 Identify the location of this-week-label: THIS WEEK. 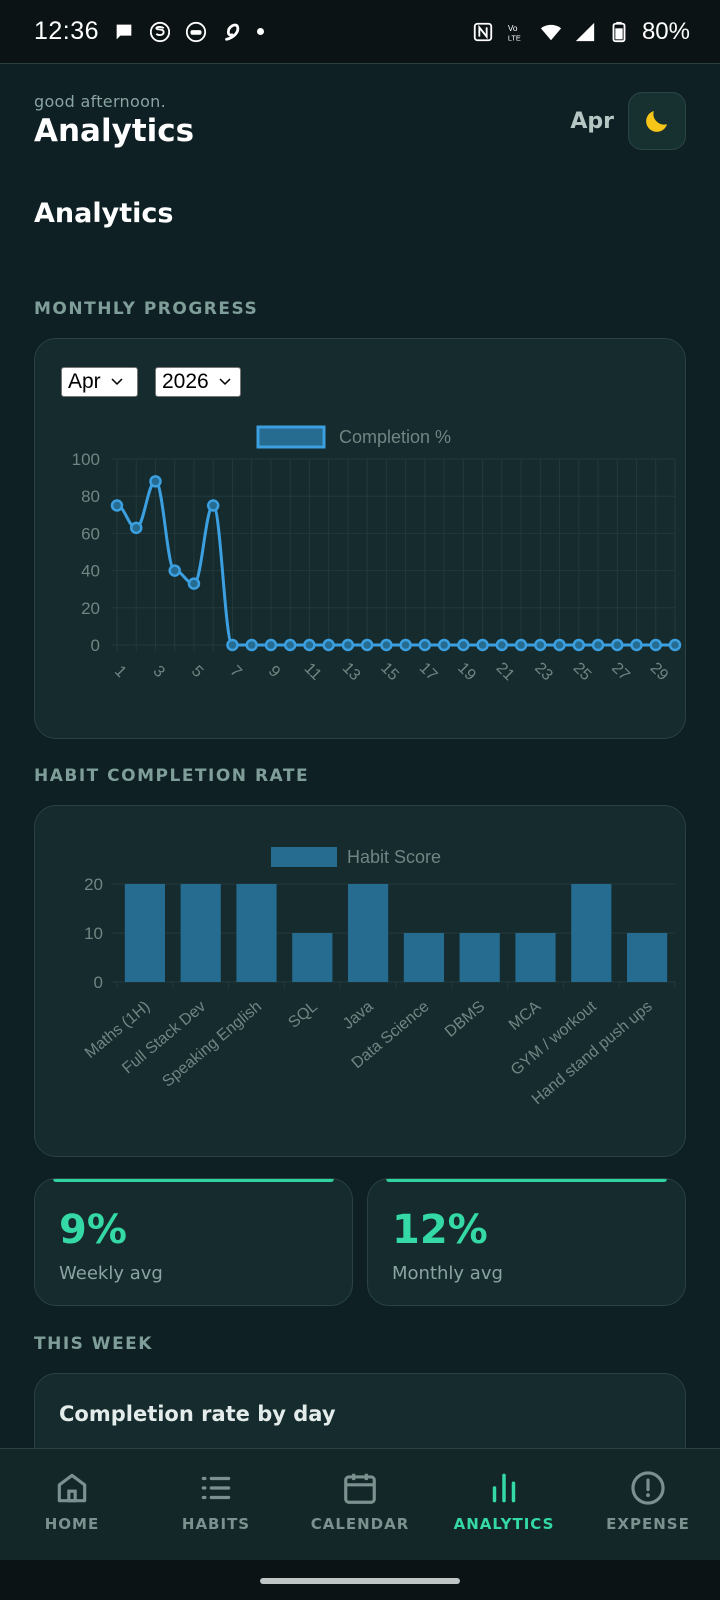
(93, 1344).